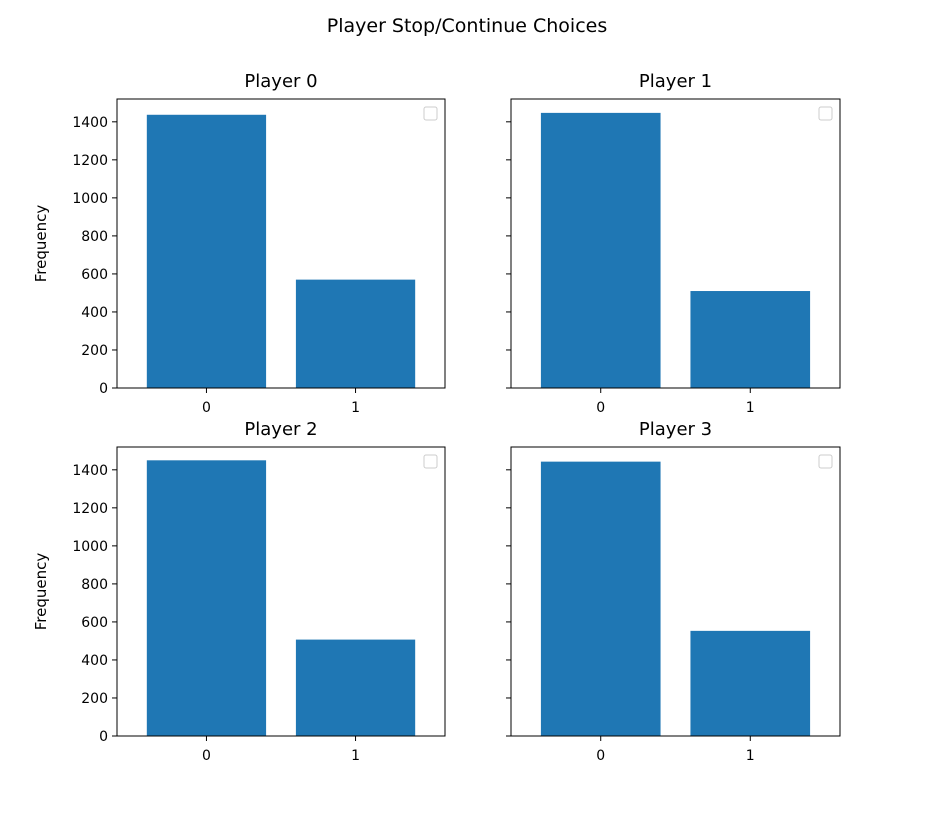 This screenshot has height=827, width=933. Describe the element at coordinates (675, 429) in the screenshot. I see `subplot-title: Player 3` at that location.